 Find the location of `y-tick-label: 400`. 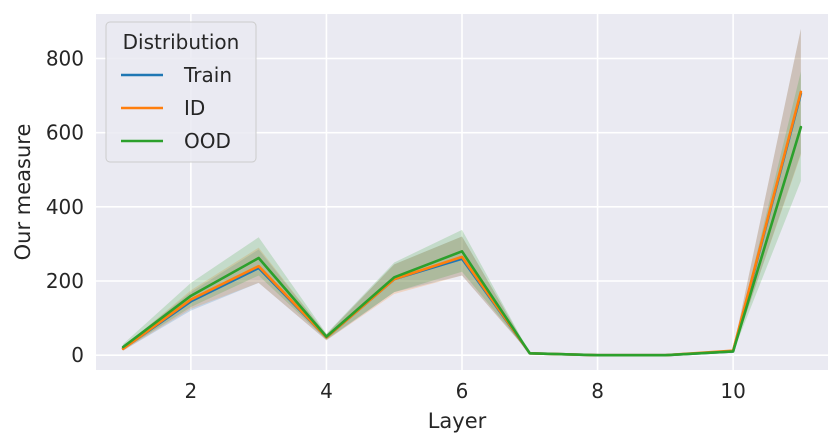

y-tick-label: 400 is located at coordinates (65, 207).